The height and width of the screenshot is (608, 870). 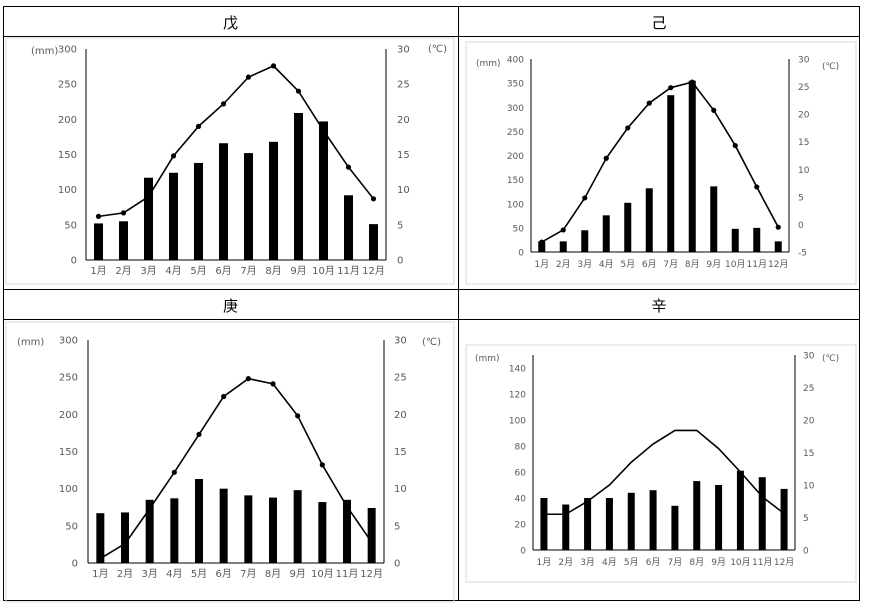 I want to click on chart-wu-month-label: 6月, so click(x=223, y=271).